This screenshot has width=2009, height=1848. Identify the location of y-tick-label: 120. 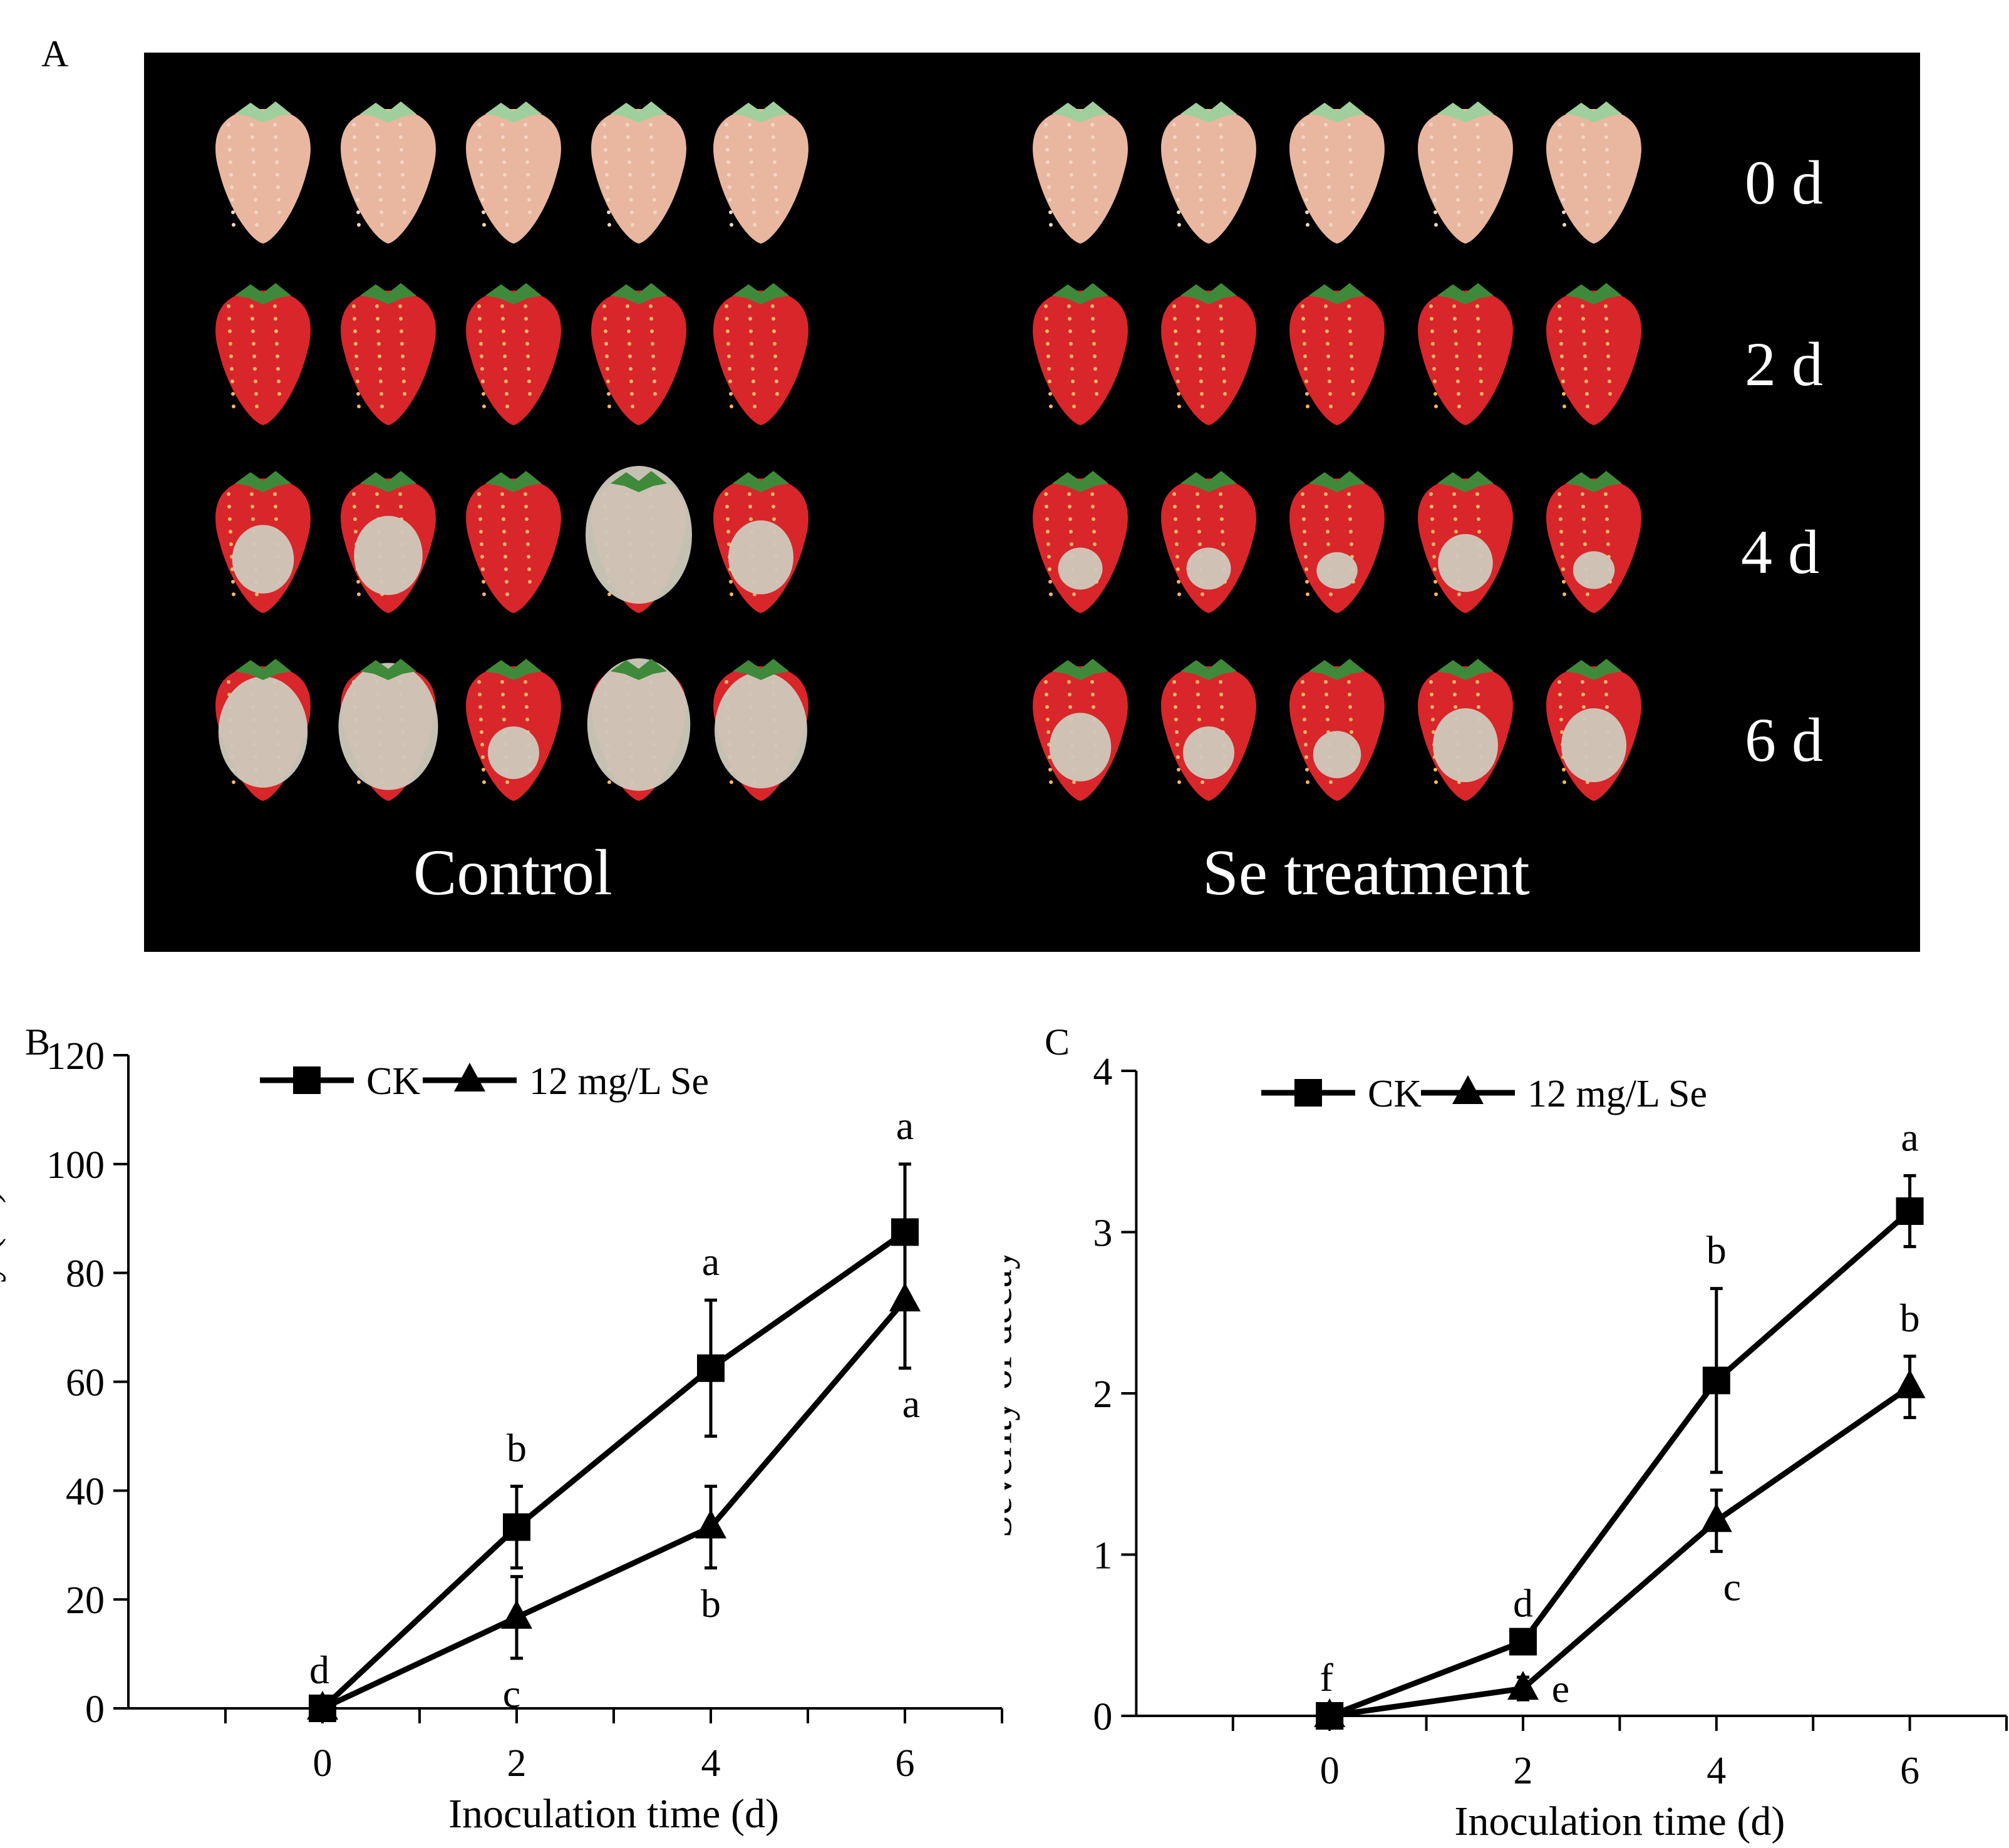
(75, 1056).